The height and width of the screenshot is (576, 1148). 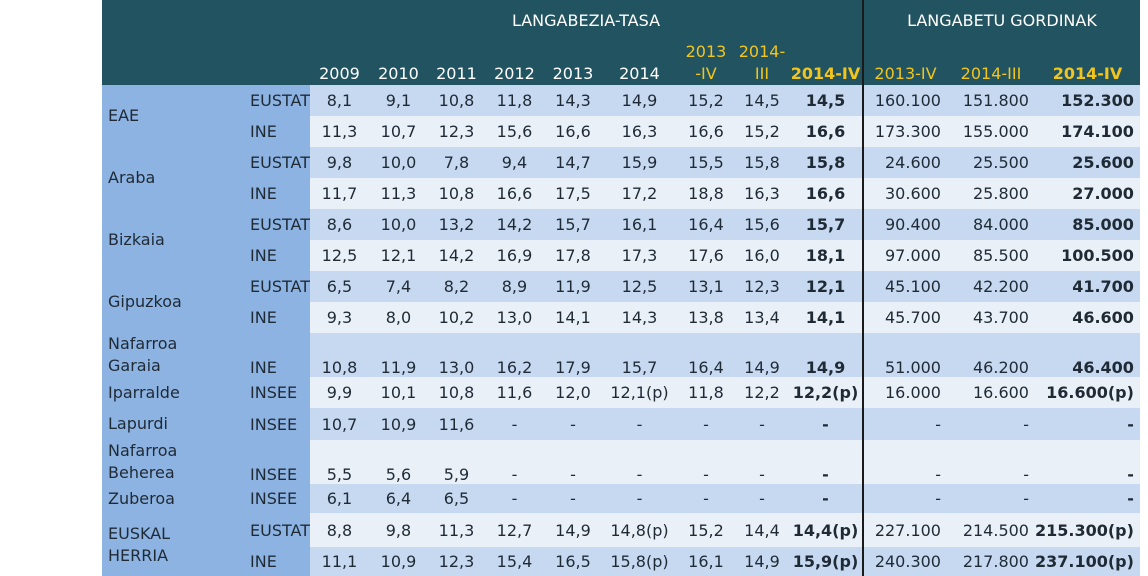 I want to click on table-cell: 6,1, so click(x=339, y=498).